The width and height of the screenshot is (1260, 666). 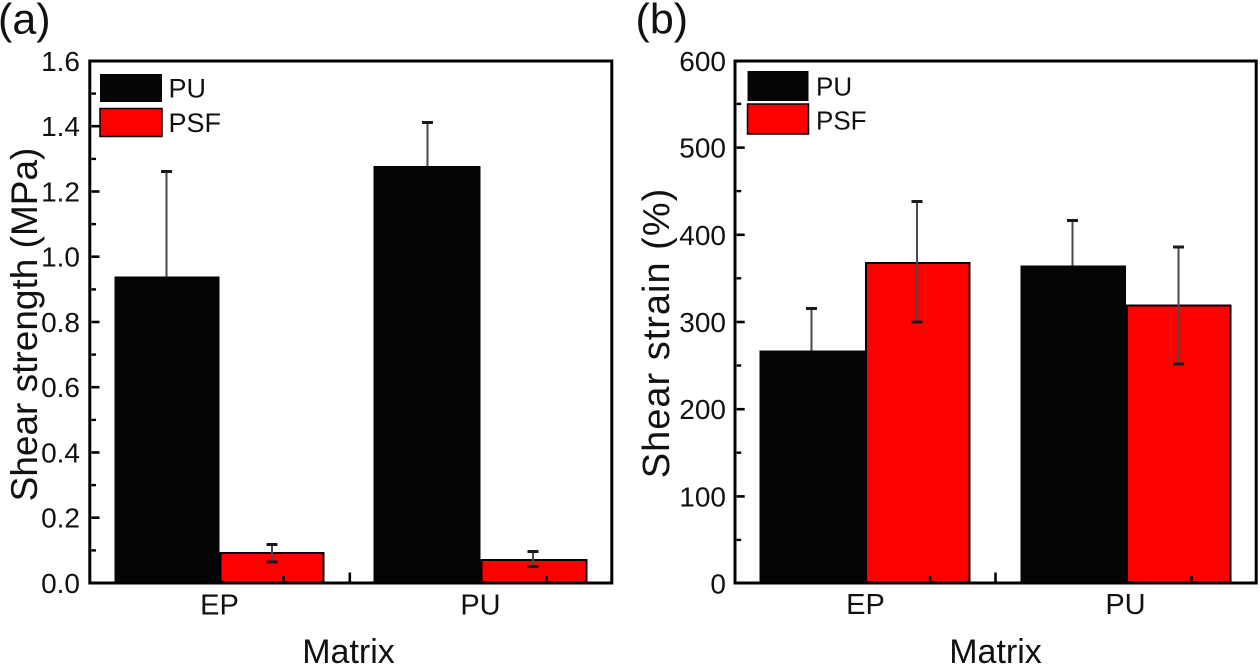 I want to click on svg-text: 1.6, so click(x=60, y=61).